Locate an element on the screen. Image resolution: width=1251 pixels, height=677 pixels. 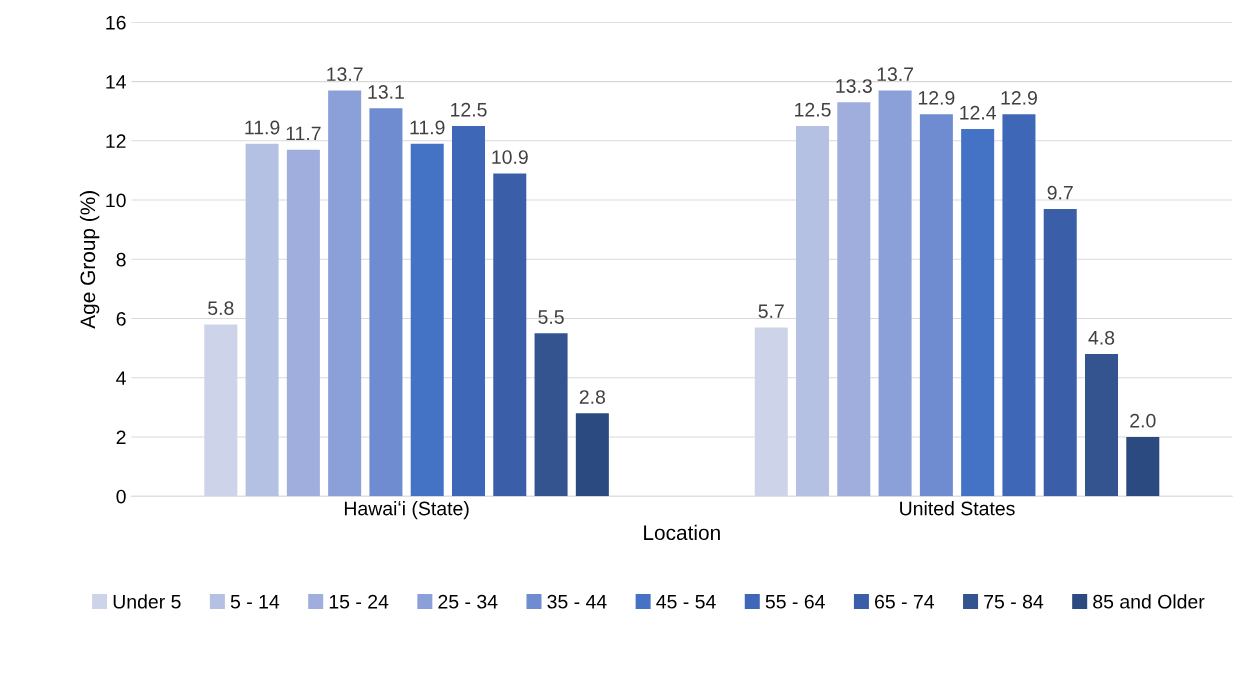
text: 10.9 is located at coordinates (510, 157).